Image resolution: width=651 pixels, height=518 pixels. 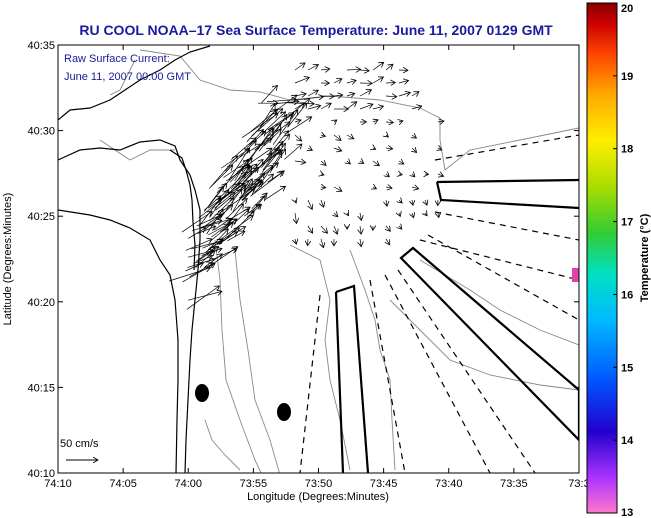 I want to click on temperature-colorbar: 20 19 18 17 16 15 14 13 Temperature (°C), so click(x=618, y=260).